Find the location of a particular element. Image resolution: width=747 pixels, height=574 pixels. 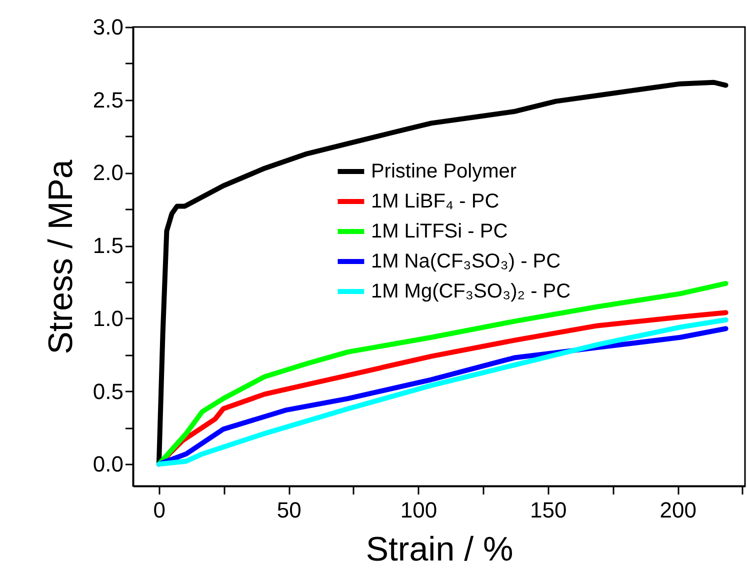

legend-label: 1M Na(CF₃SO₃) - PC is located at coordinates (465, 261).